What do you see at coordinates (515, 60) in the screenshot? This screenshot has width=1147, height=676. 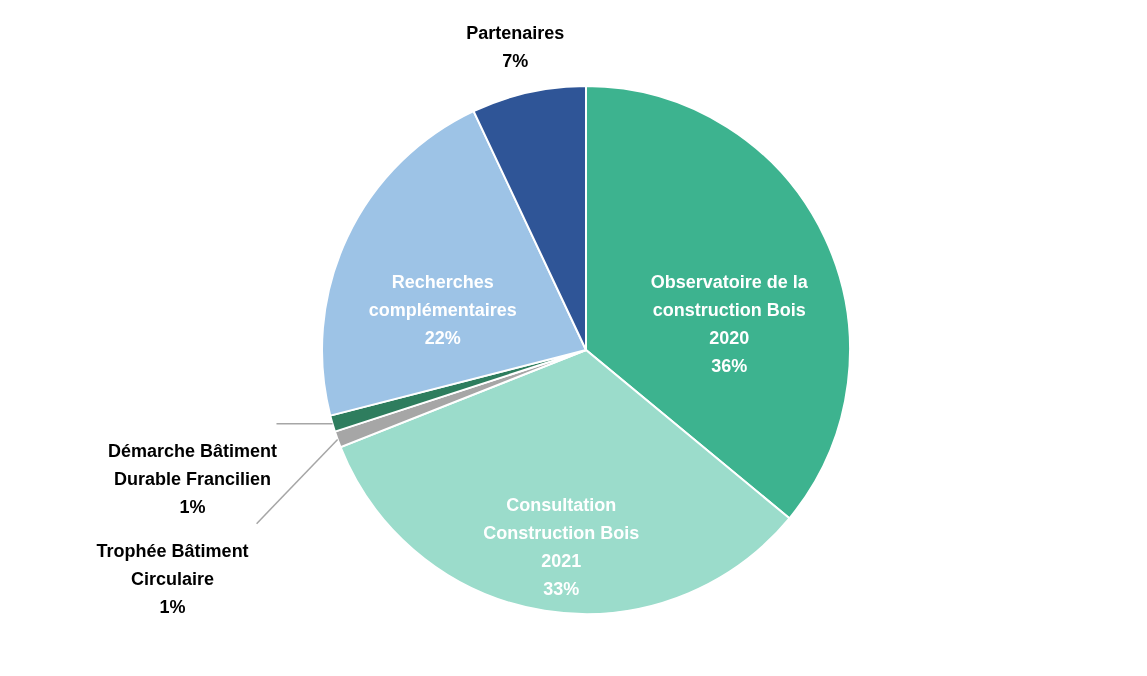 I see `data-label: 7%` at bounding box center [515, 60].